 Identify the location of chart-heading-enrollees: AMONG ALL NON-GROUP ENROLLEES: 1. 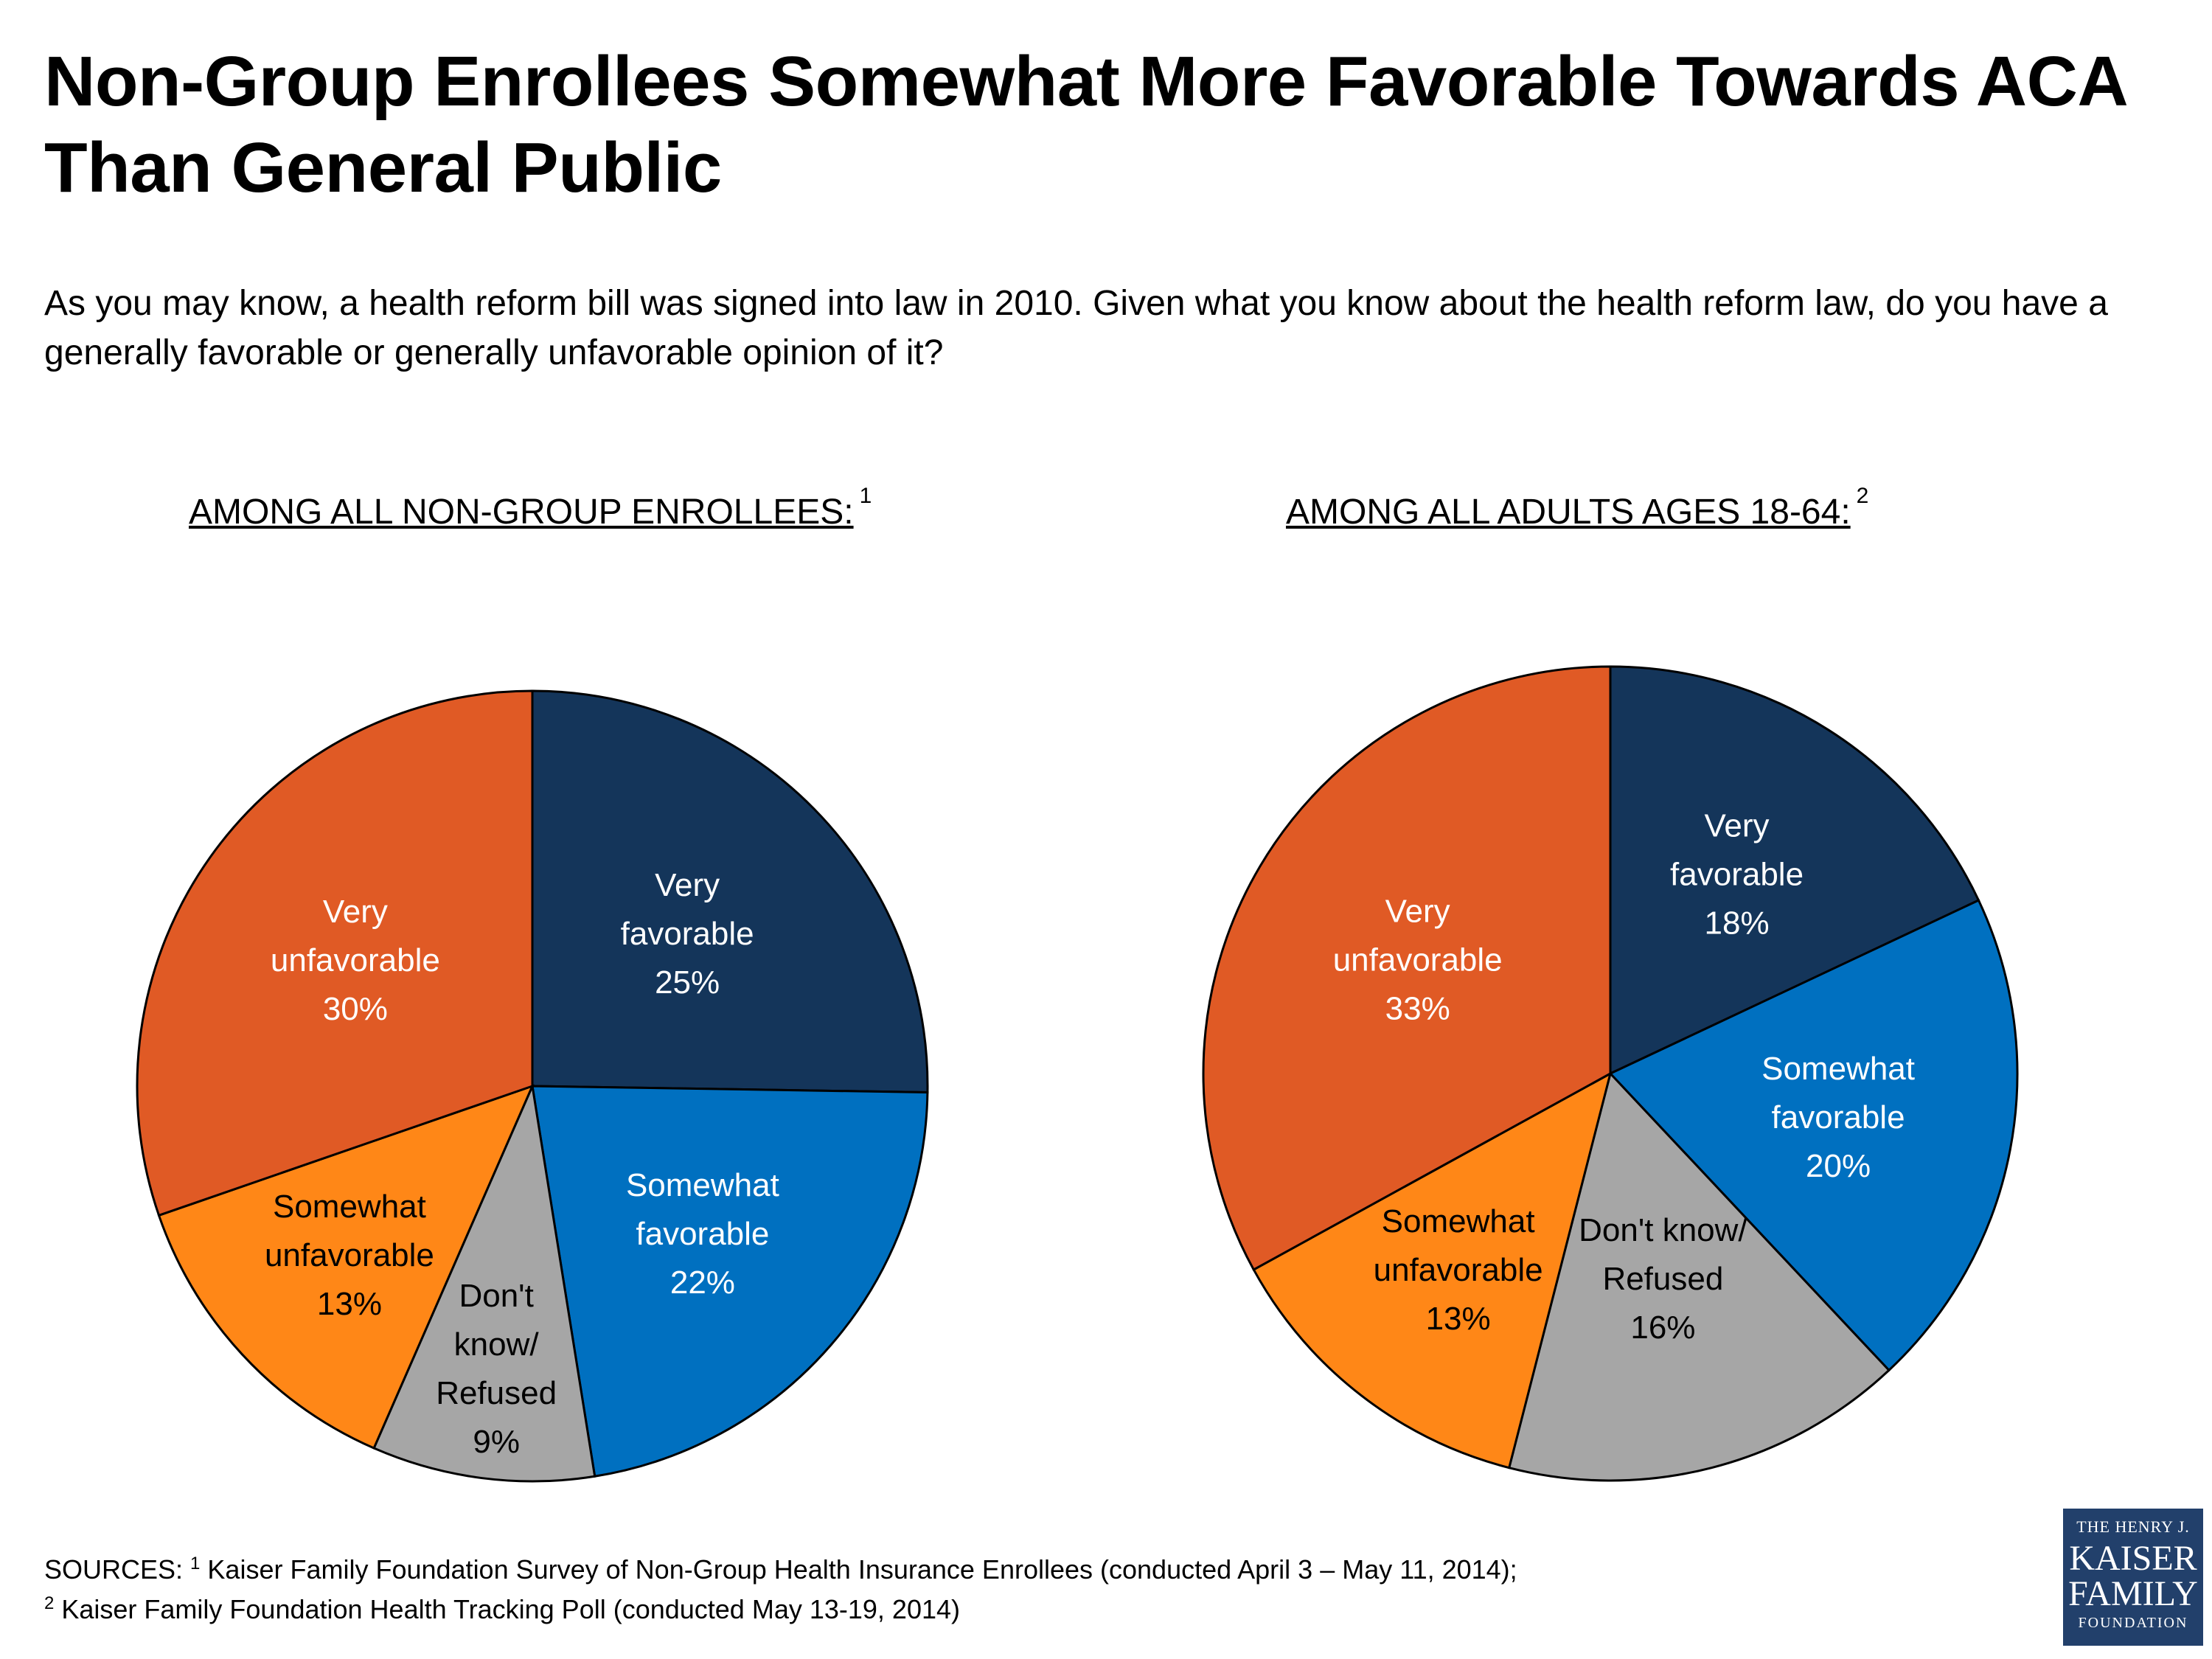
(530, 508).